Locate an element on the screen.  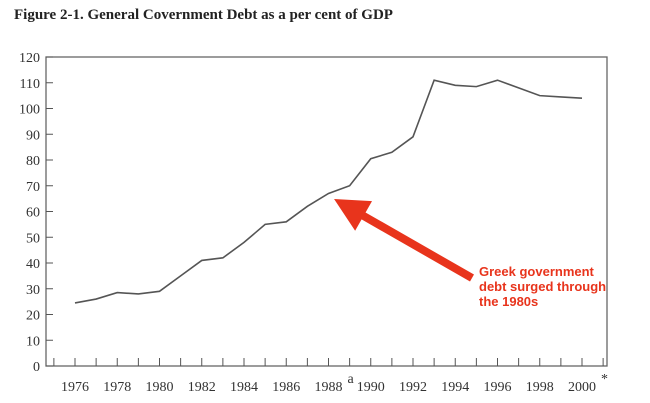
x-tick-label: 1996 is located at coordinates (498, 387).